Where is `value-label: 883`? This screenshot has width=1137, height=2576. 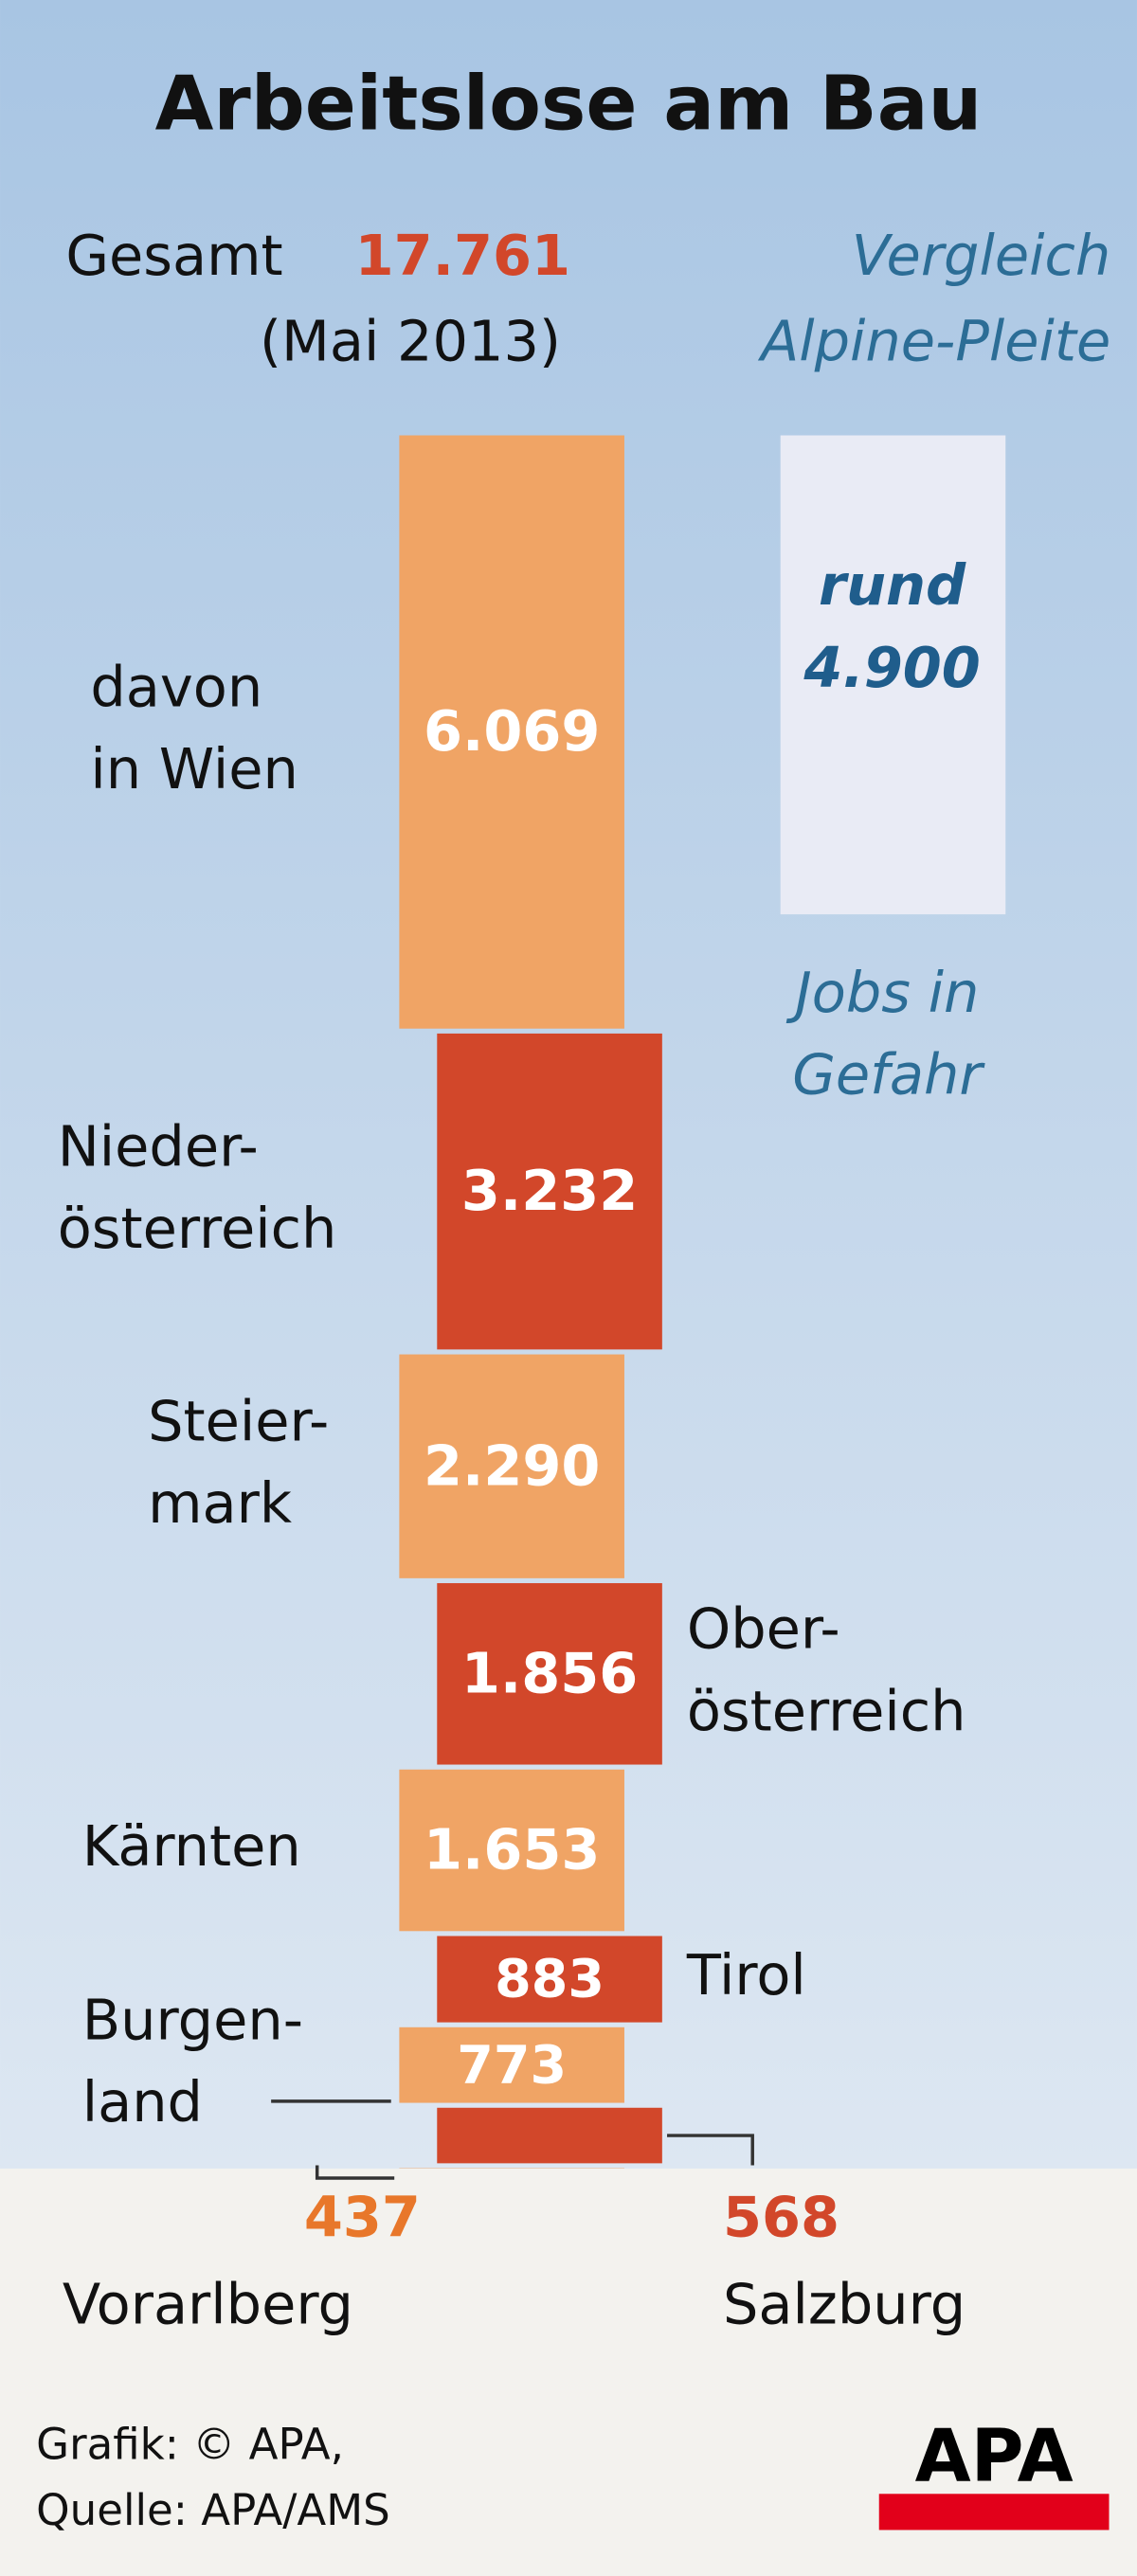
value-label: 883 is located at coordinates (550, 1980).